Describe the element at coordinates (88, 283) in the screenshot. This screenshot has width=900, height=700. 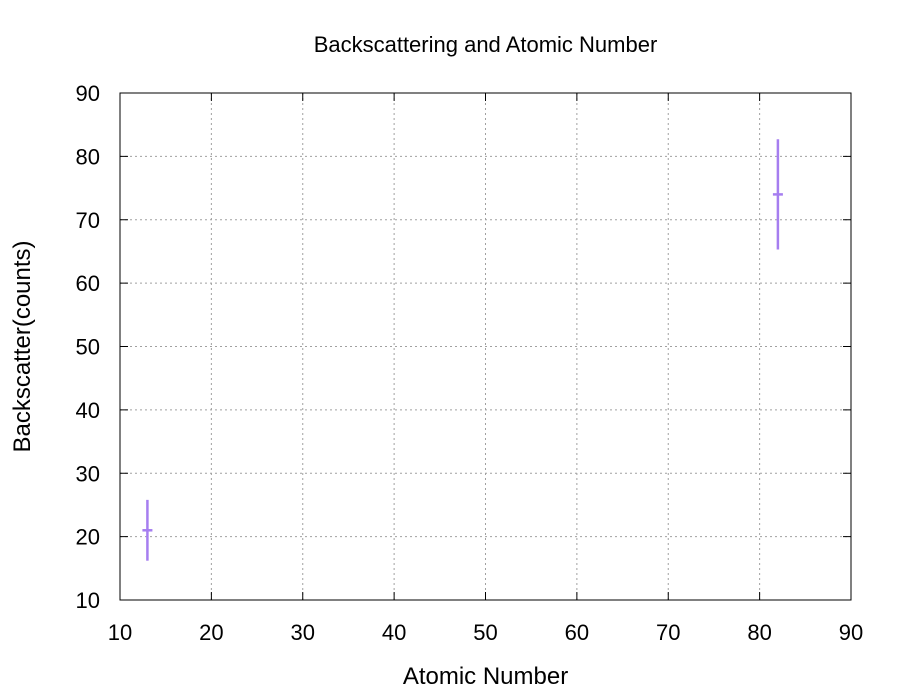
I see `y-tick-label: 60` at that location.